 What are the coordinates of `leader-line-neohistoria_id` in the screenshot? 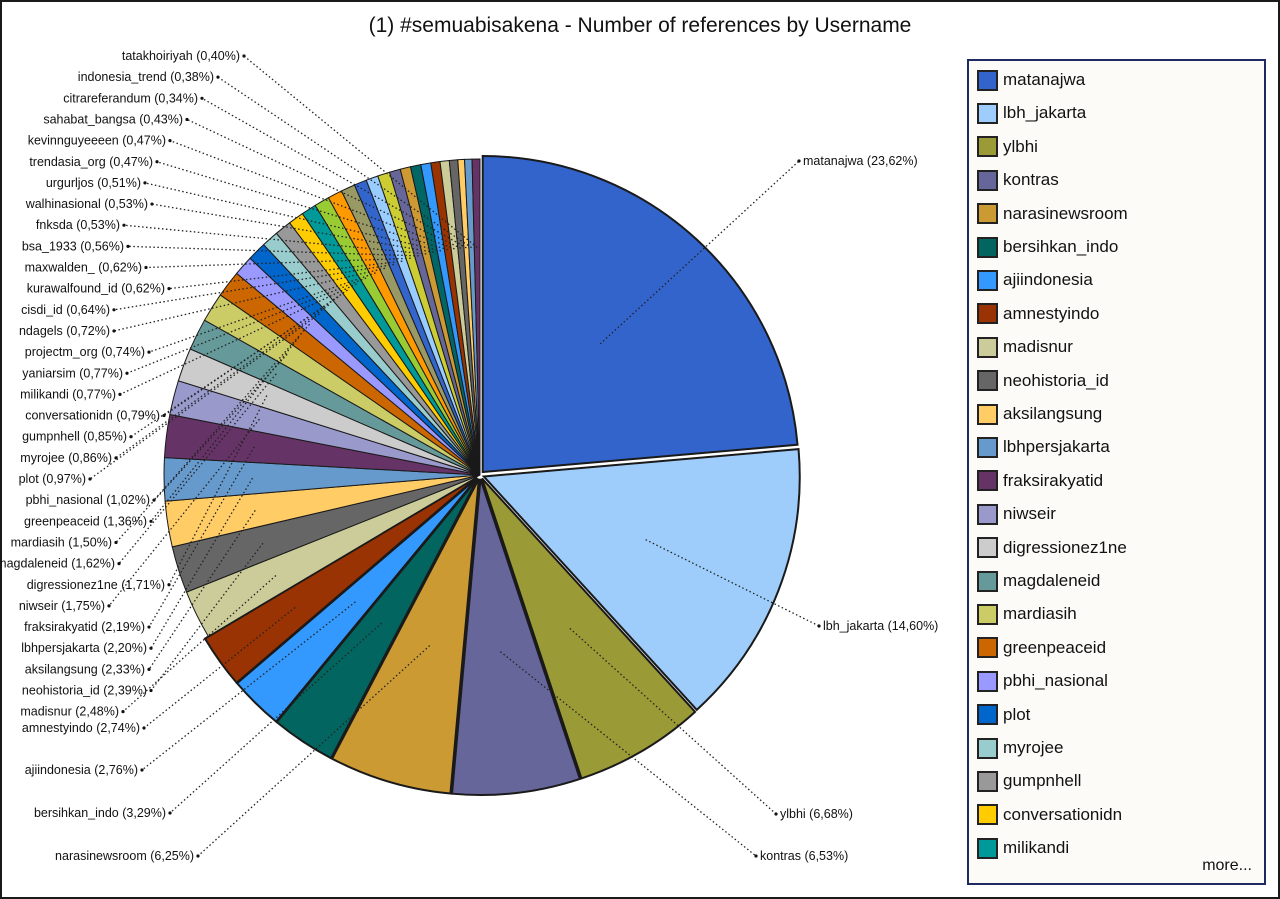 It's located at (207, 616).